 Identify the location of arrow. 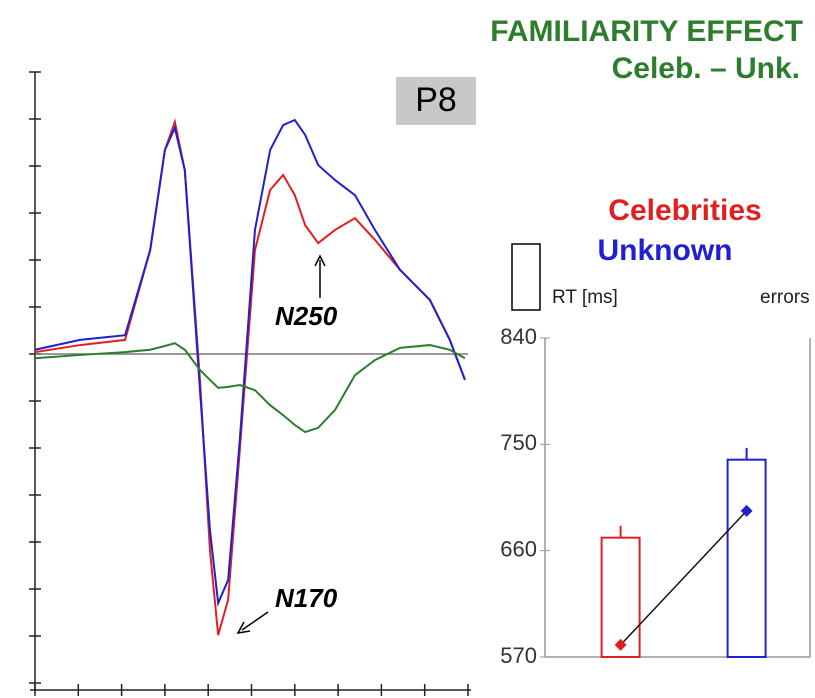
(255, 621).